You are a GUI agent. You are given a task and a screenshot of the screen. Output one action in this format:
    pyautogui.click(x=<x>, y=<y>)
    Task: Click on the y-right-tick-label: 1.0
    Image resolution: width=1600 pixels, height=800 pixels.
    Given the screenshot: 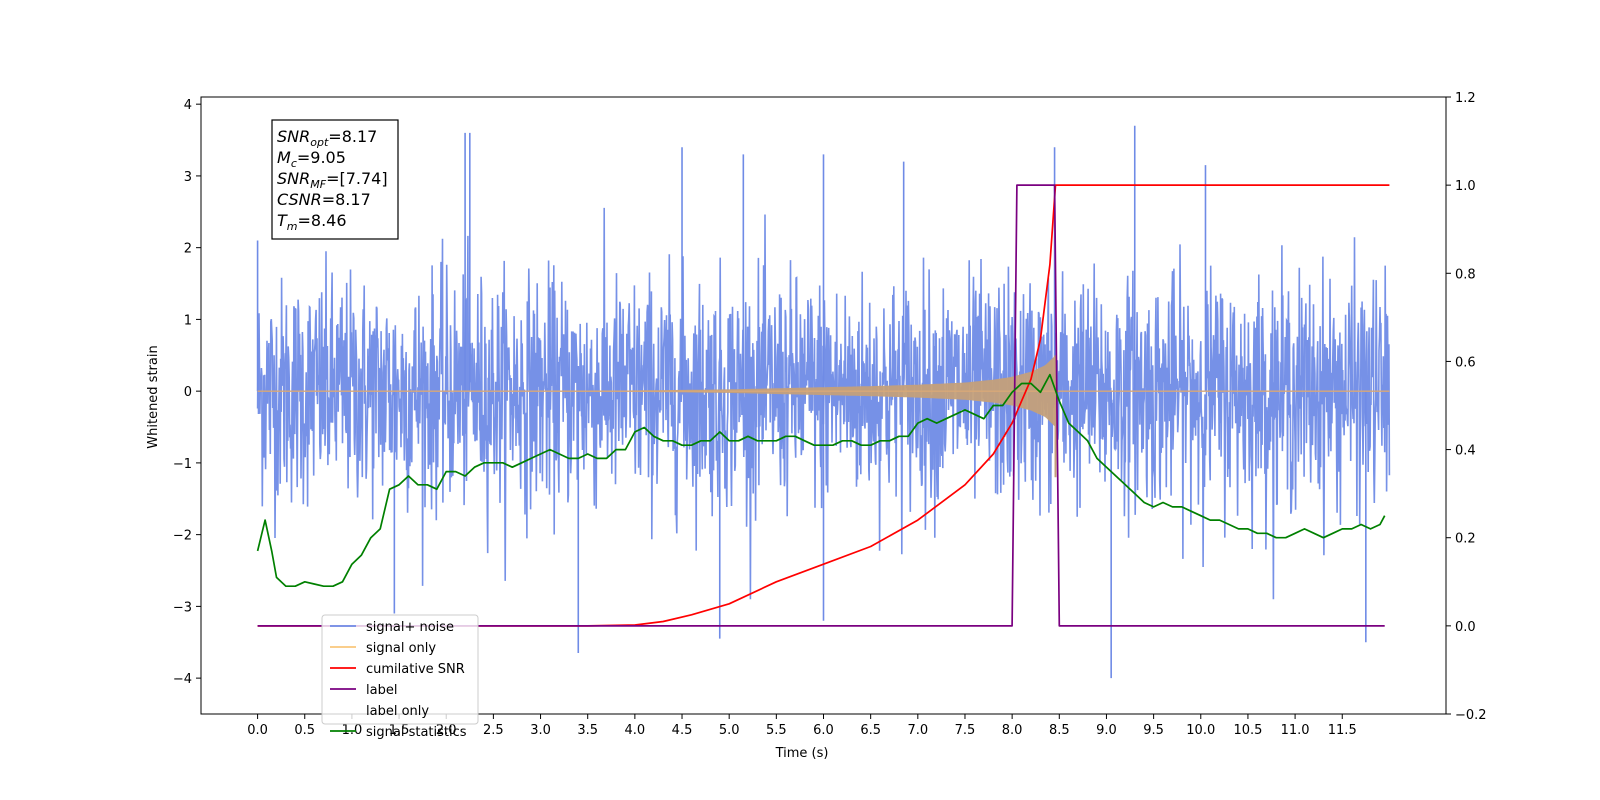 What is the action you would take?
    pyautogui.click(x=1465, y=186)
    